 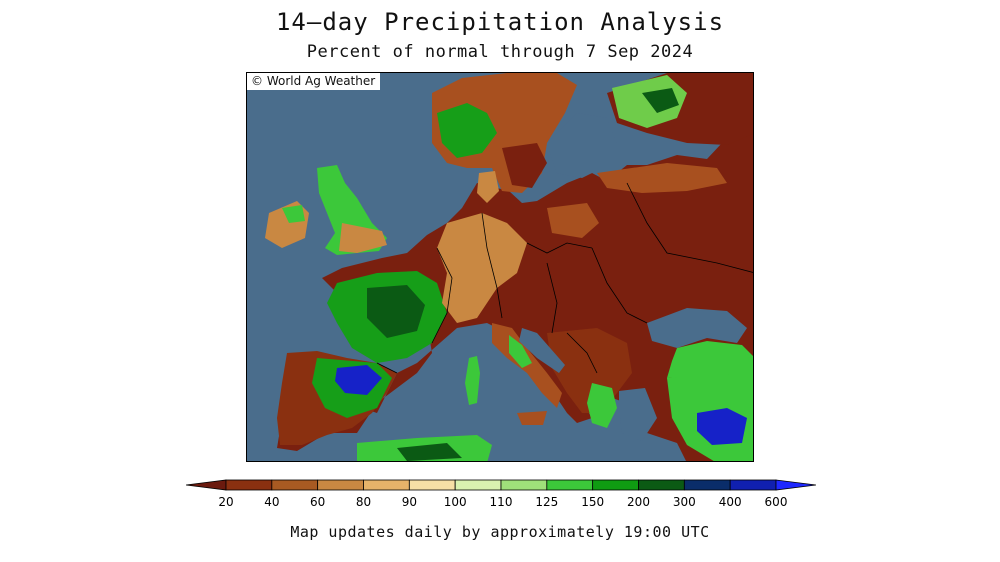 I want to click on legend-tick-label: 90, so click(x=409, y=502).